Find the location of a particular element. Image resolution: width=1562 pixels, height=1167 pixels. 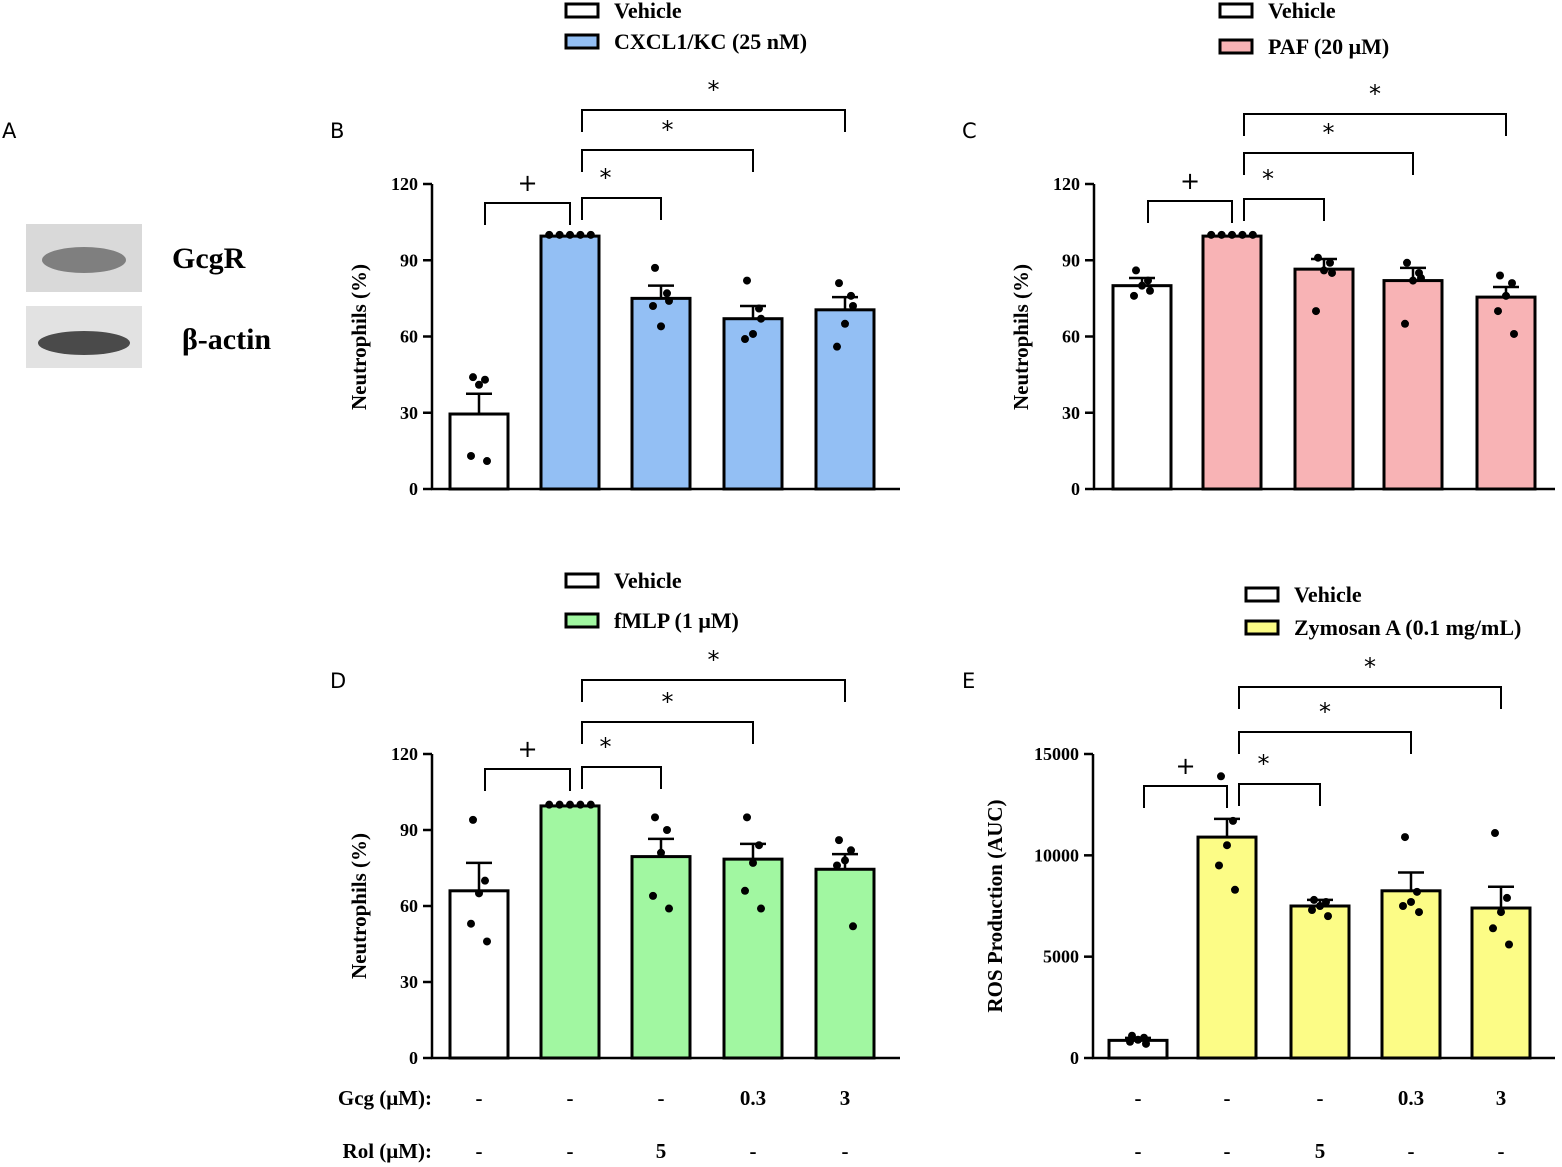

chart-e-ytick-label-2: 10000 is located at coordinates (1056, 855).